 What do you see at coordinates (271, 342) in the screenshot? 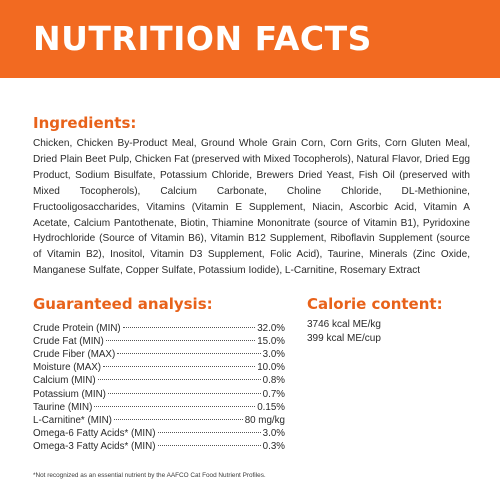
I see `analysis-value: 15.0%` at bounding box center [271, 342].